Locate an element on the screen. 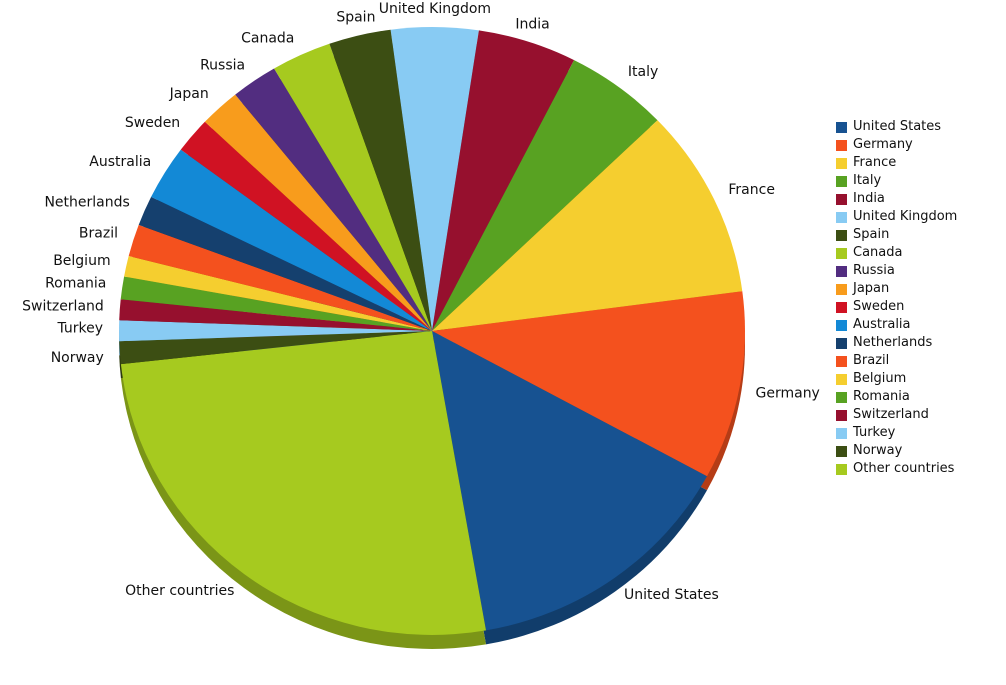 Image resolution: width=1006 pixels, height=685 pixels. slice-label-india: India is located at coordinates (532, 24).